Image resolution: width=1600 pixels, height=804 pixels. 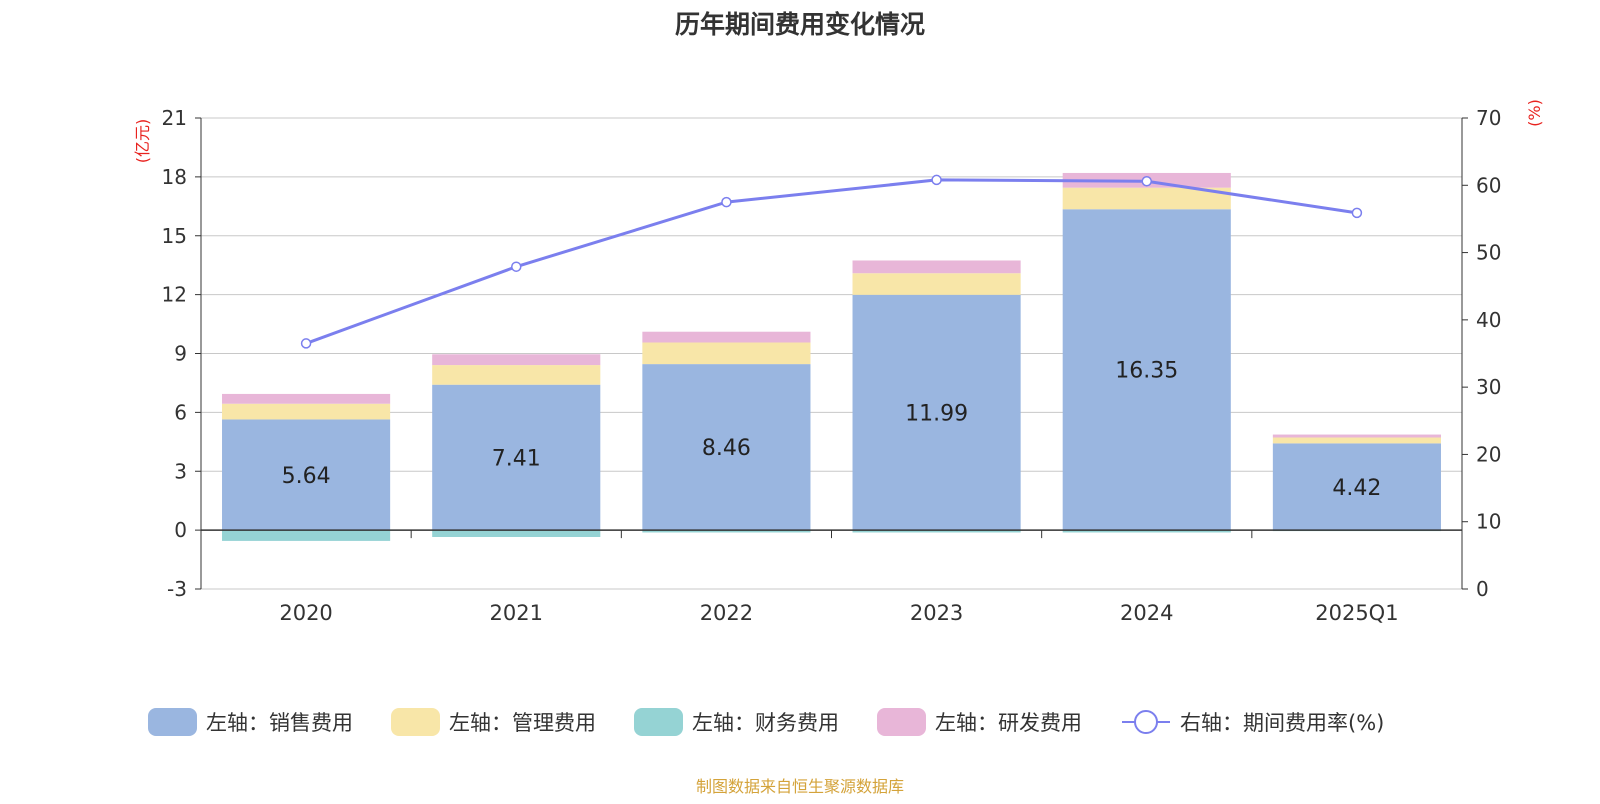 I want to click on left-tick-label: 3, so click(x=180, y=471).